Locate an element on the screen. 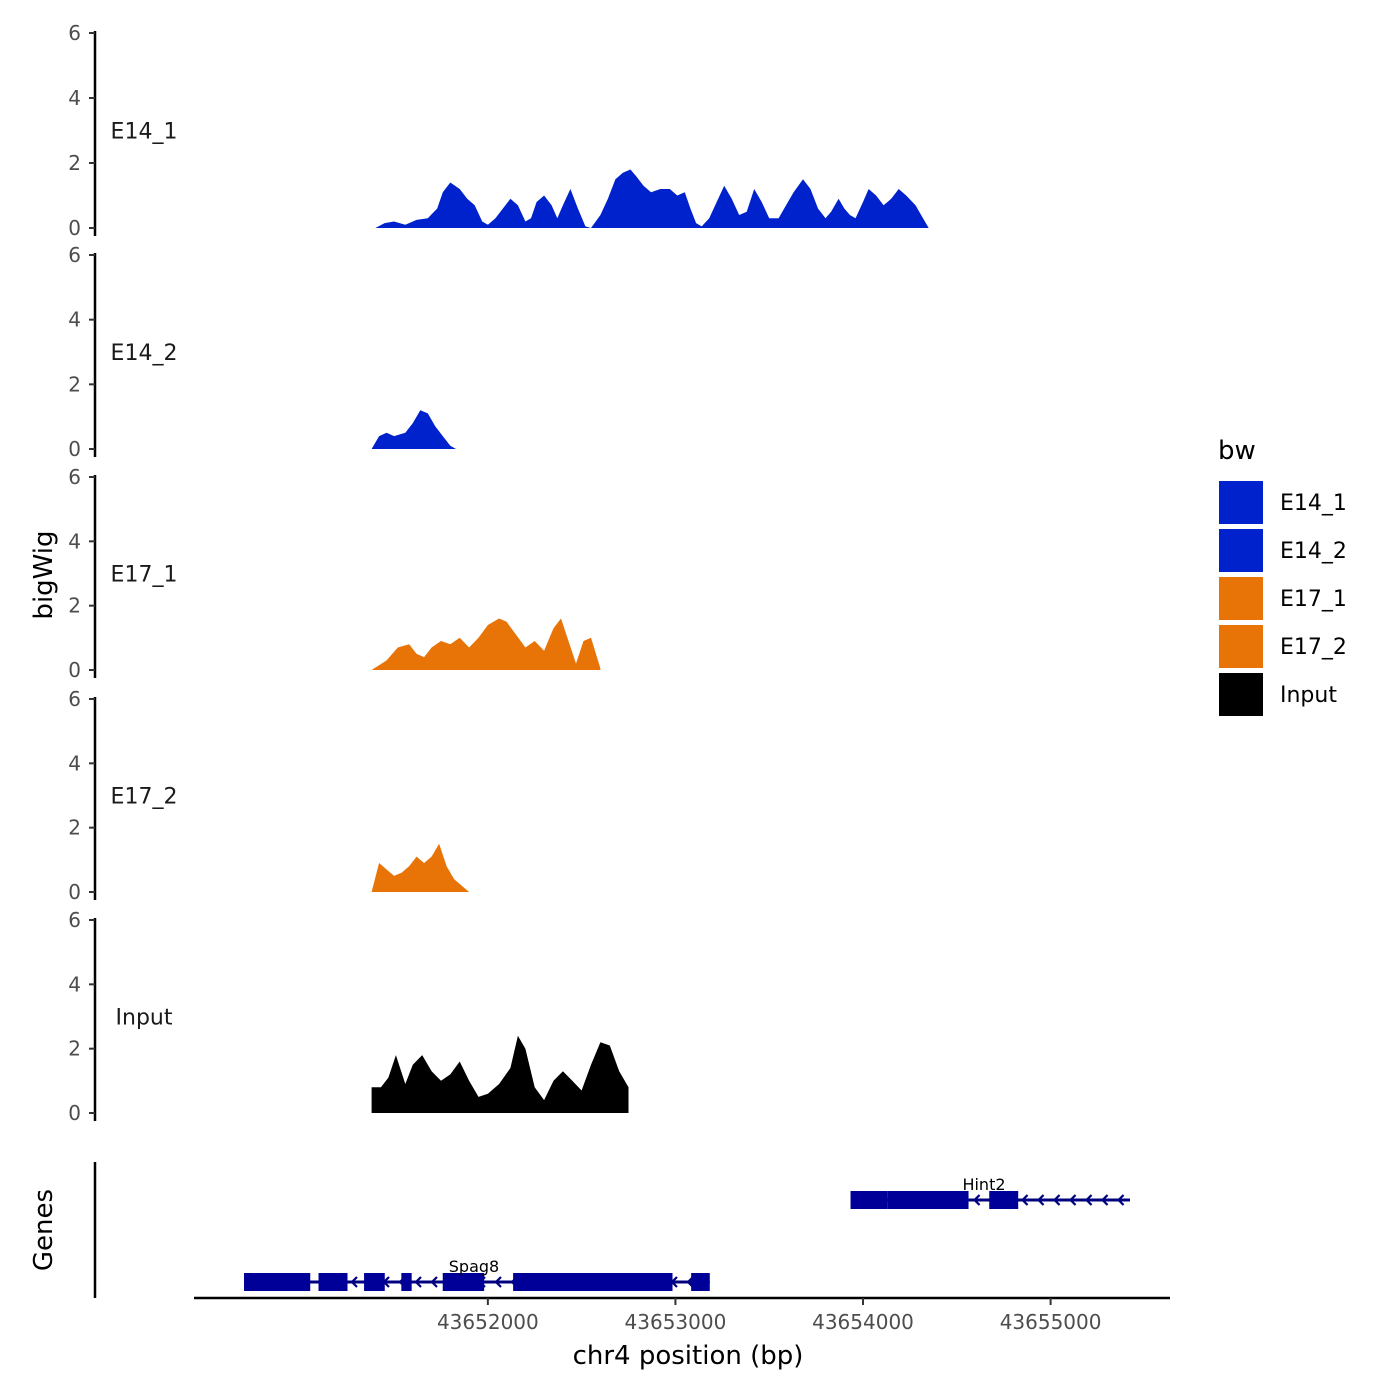 Image resolution: width=1400 pixels, height=1400 pixels. x-tick-label: 43655000 is located at coordinates (1051, 1322).